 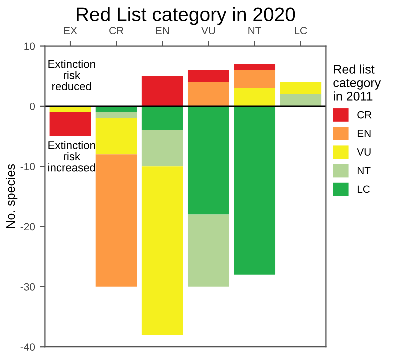 What do you see at coordinates (28, 227) in the screenshot?
I see `y-tick-label: -20` at bounding box center [28, 227].